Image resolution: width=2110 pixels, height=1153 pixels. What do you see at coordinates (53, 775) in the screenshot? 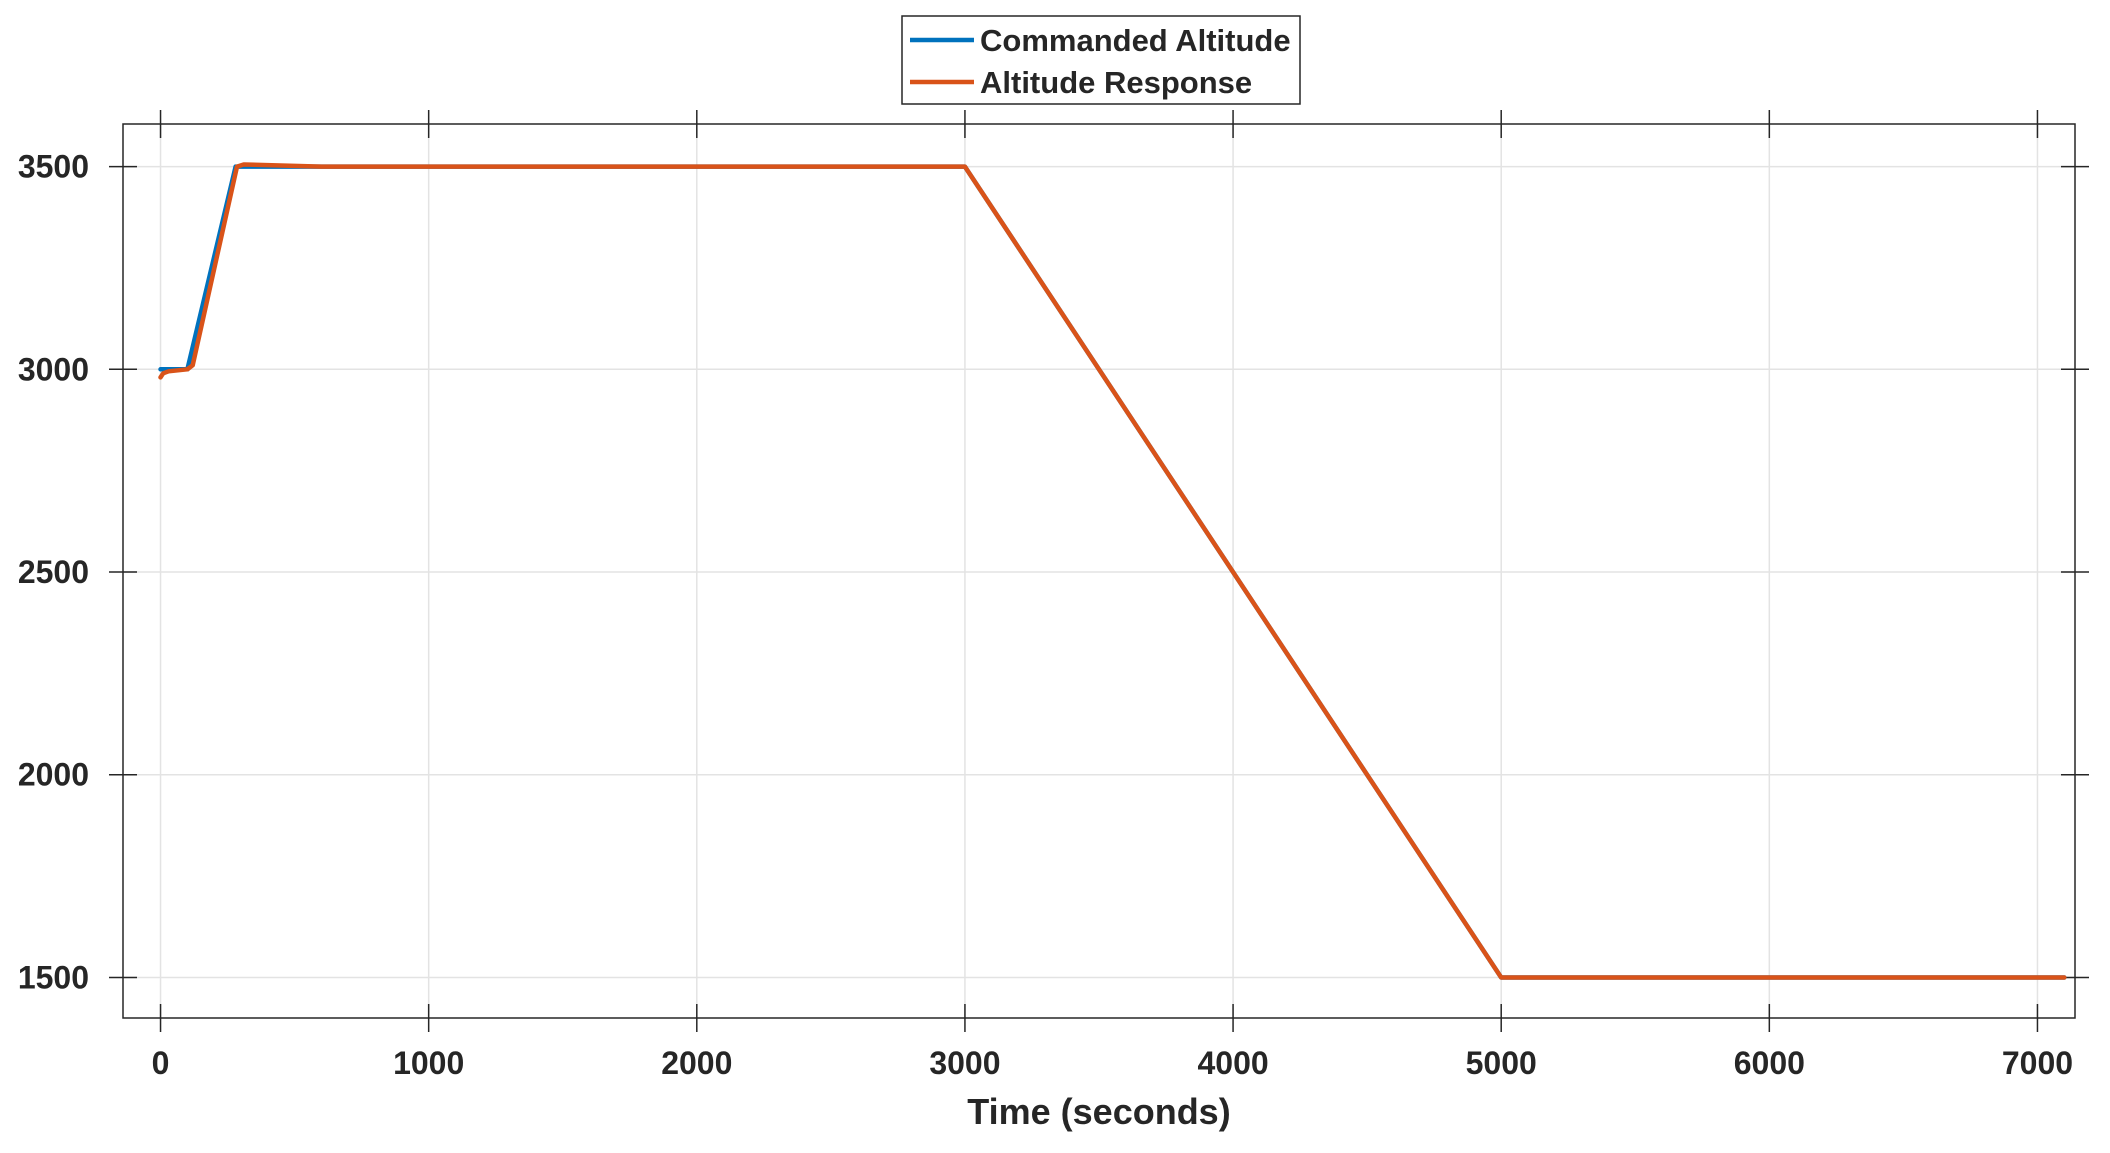
I see `y-tick-label: 2000` at bounding box center [53, 775].